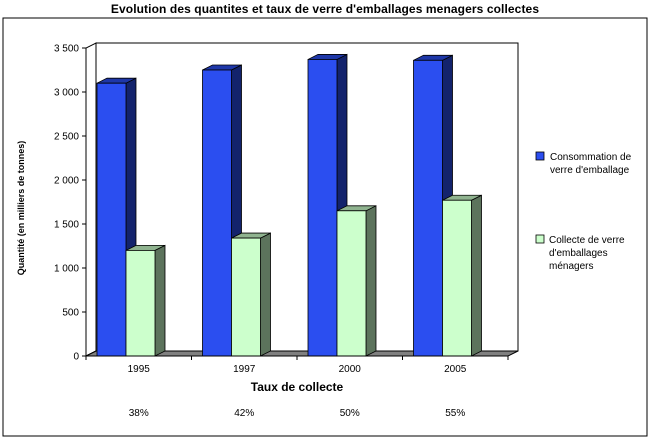  Describe the element at coordinates (66, 93) in the screenshot. I see `y-tick-label: 3 000` at that location.